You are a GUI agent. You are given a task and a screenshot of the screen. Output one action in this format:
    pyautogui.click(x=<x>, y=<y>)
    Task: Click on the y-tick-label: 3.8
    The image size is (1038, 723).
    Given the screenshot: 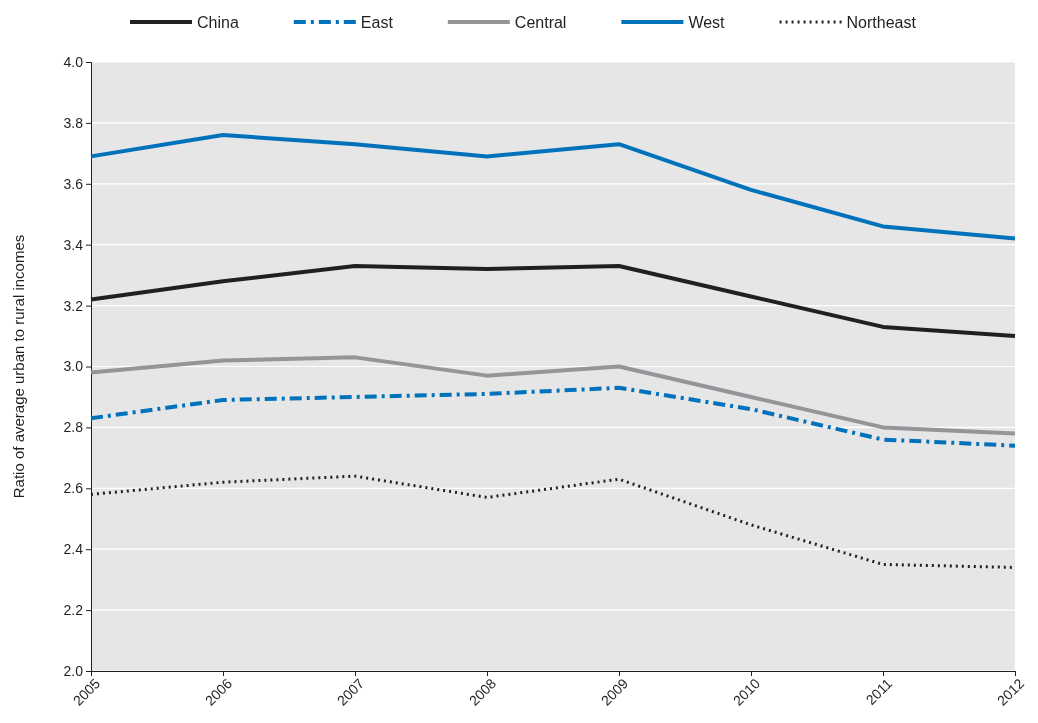 What is the action you would take?
    pyautogui.click(x=73, y=122)
    